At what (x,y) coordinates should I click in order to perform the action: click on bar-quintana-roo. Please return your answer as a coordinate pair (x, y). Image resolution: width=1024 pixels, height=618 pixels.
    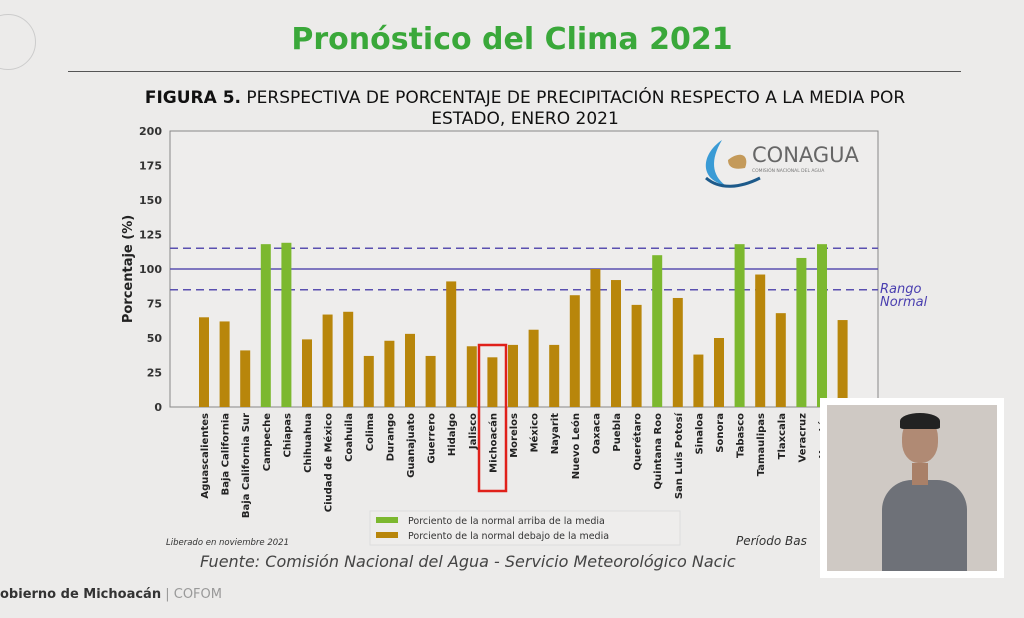
    Looking at the image, I should click on (657, 331).